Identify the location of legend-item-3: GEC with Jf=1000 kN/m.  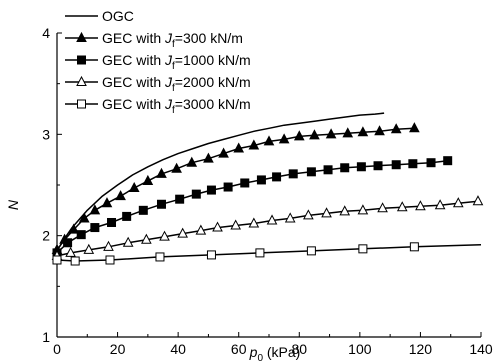
(158, 62).